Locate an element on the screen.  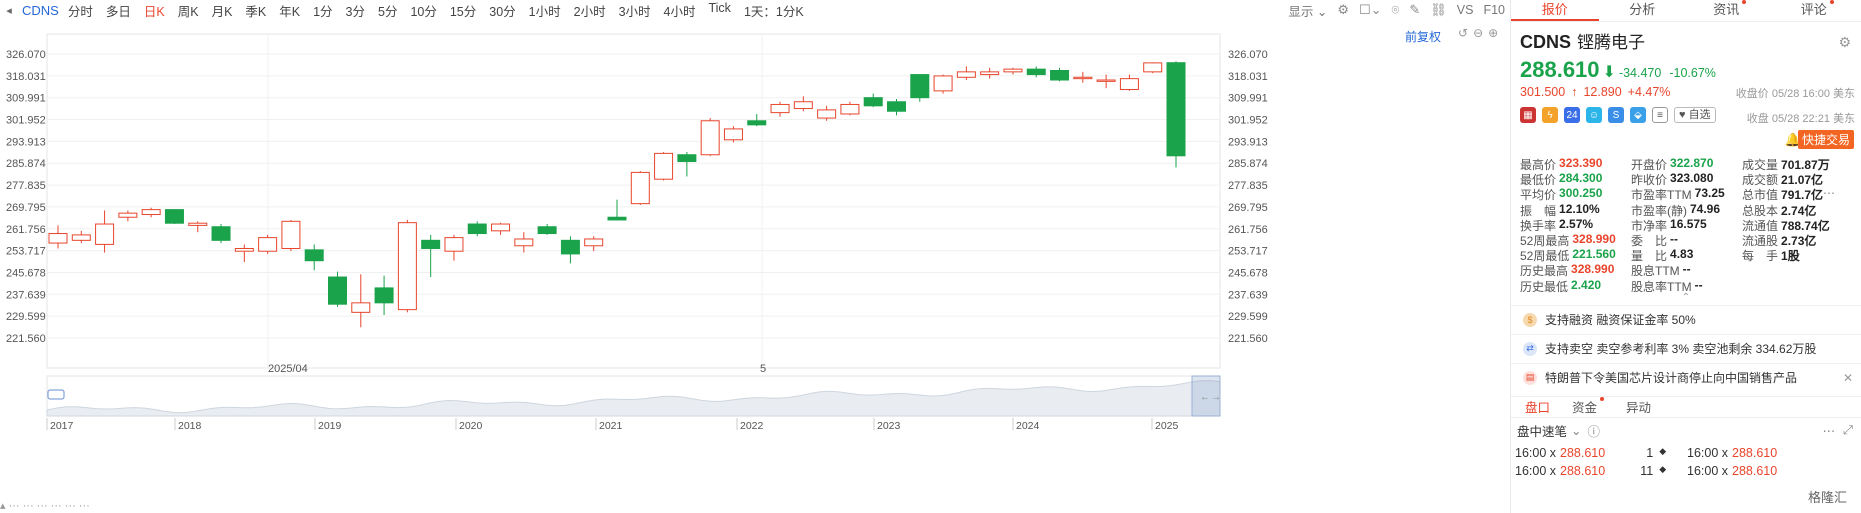
display-menu: 显示 ⌄ is located at coordinates (1308, 11).